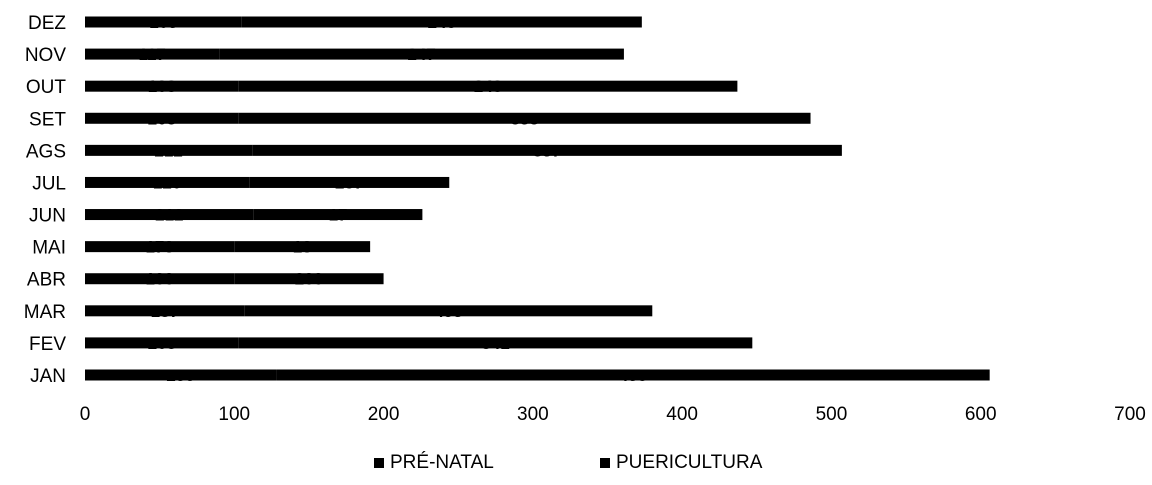  Describe the element at coordinates (568, 462) in the screenshot. I see `legend: PRÉ-NATAL PUERICULTURA` at that location.